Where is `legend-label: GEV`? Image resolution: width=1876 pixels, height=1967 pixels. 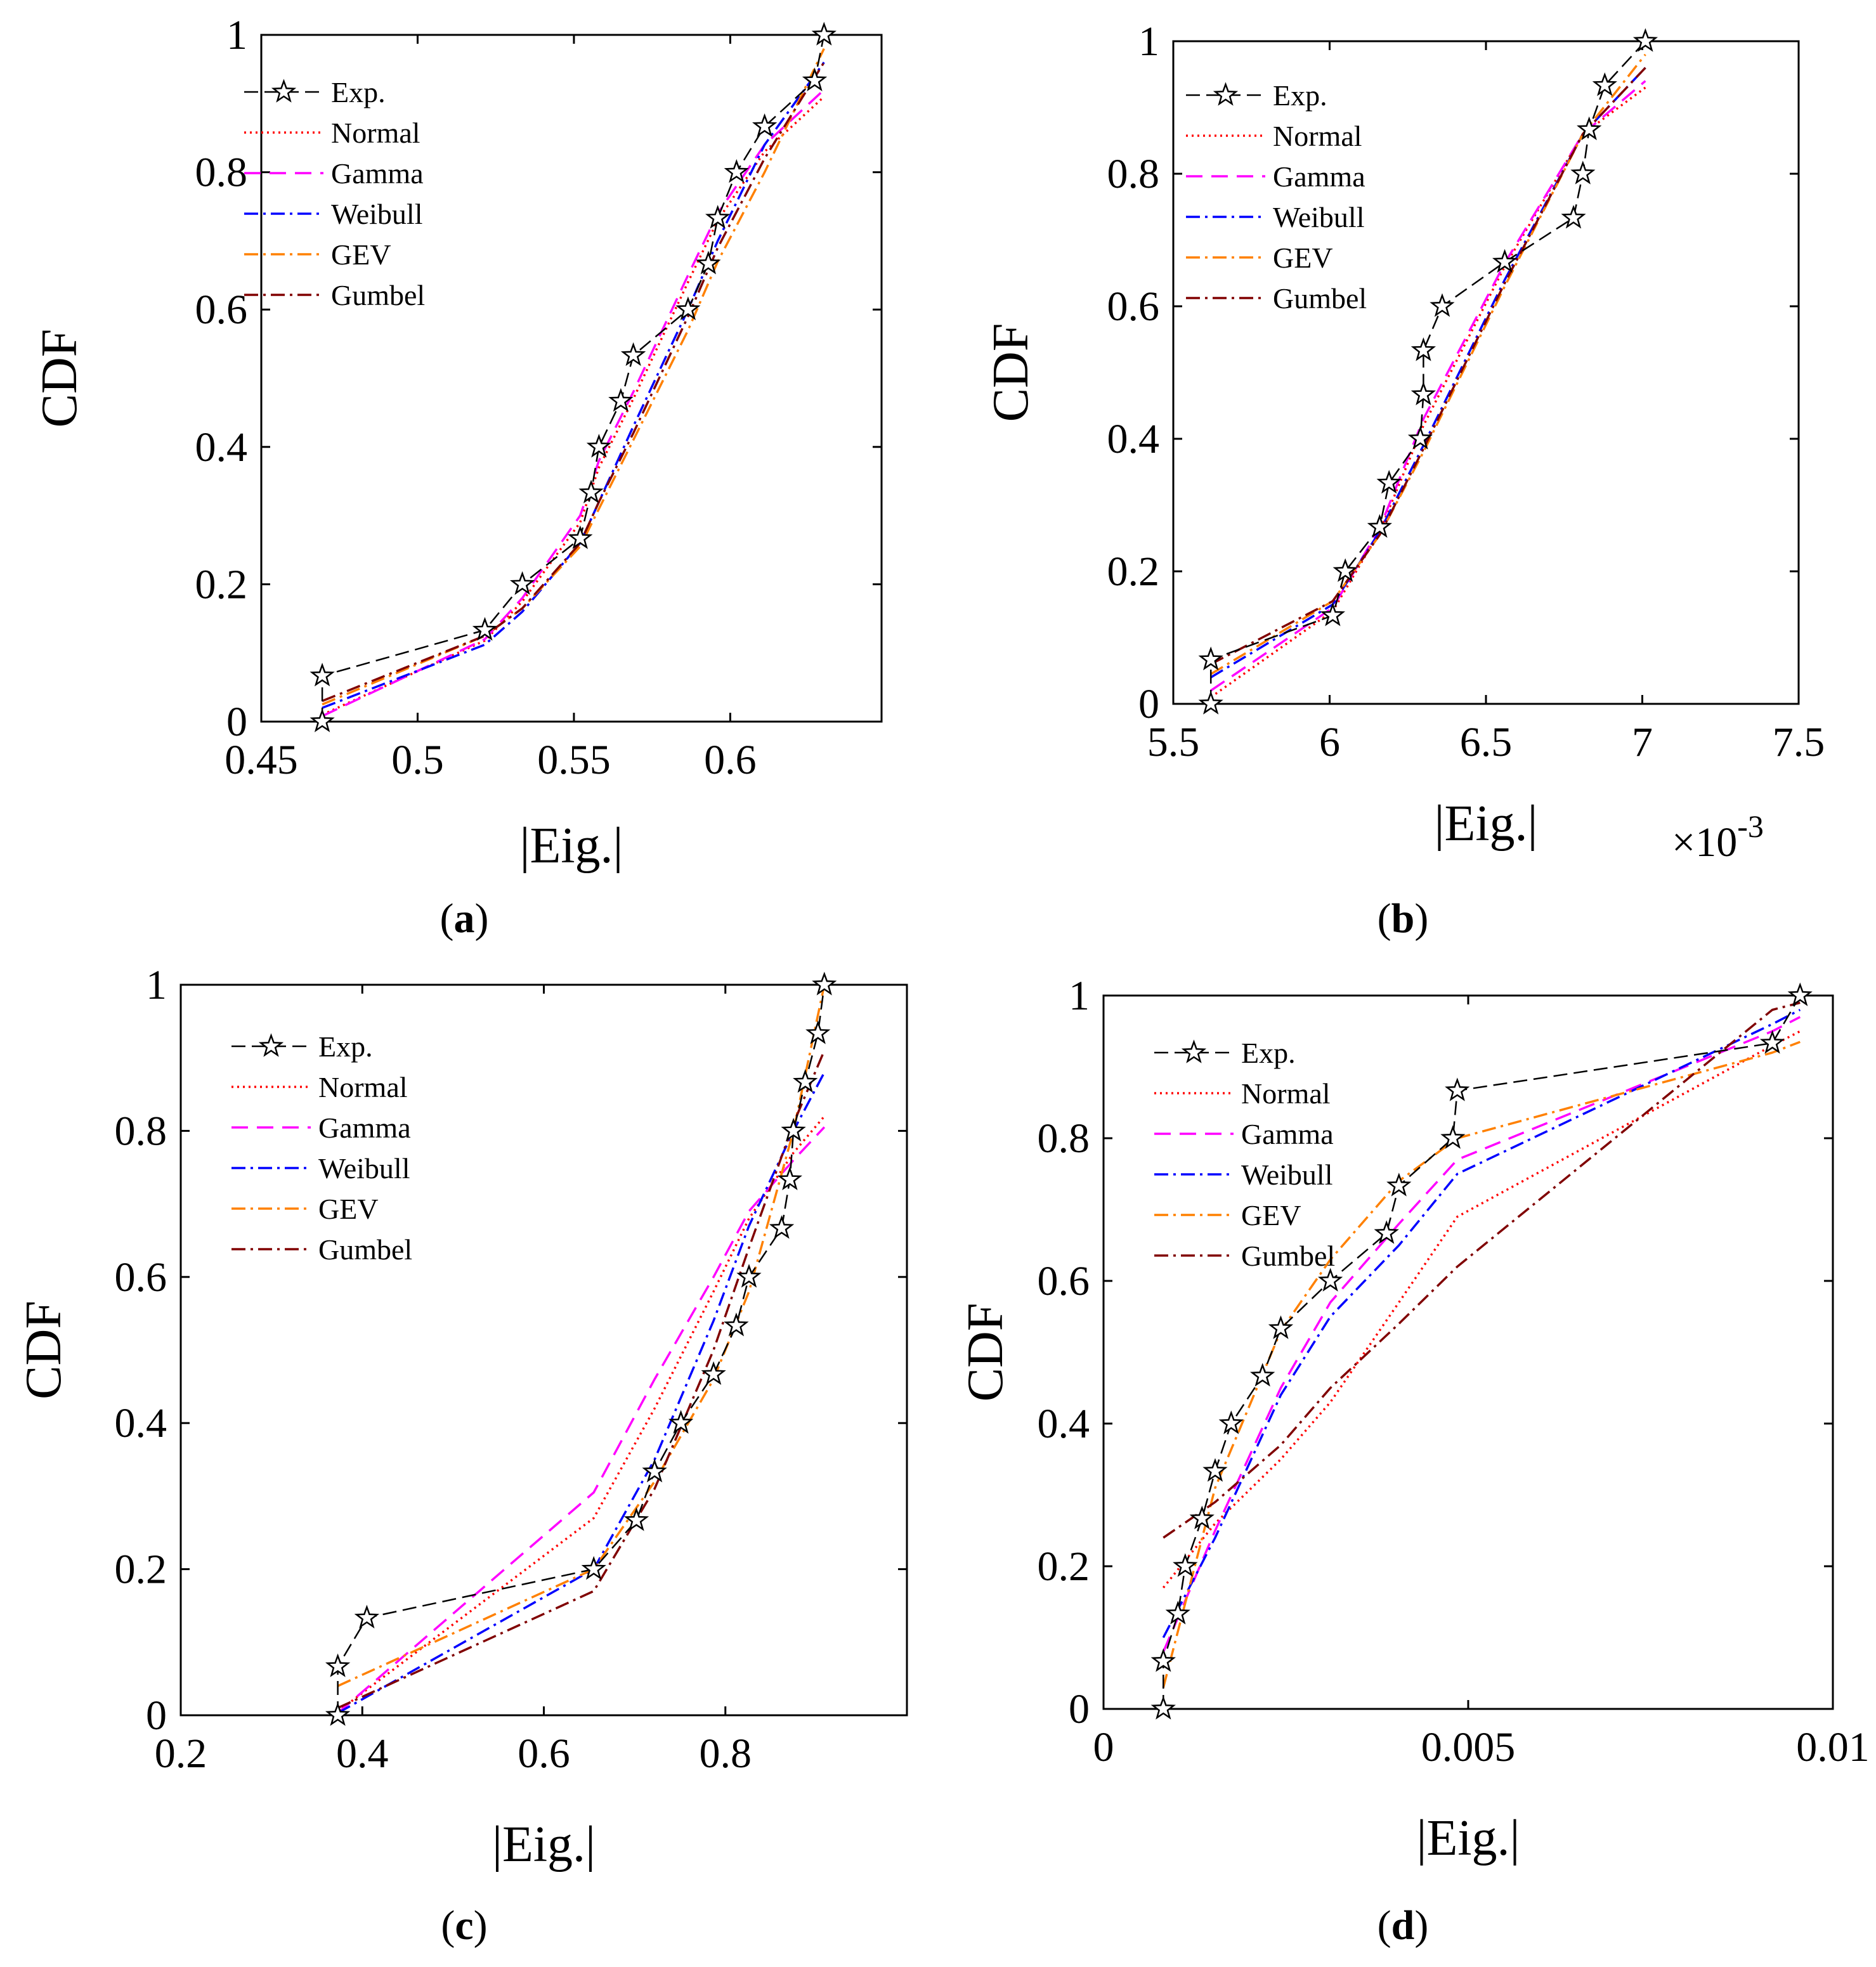
legend-label: GEV is located at coordinates (348, 1209).